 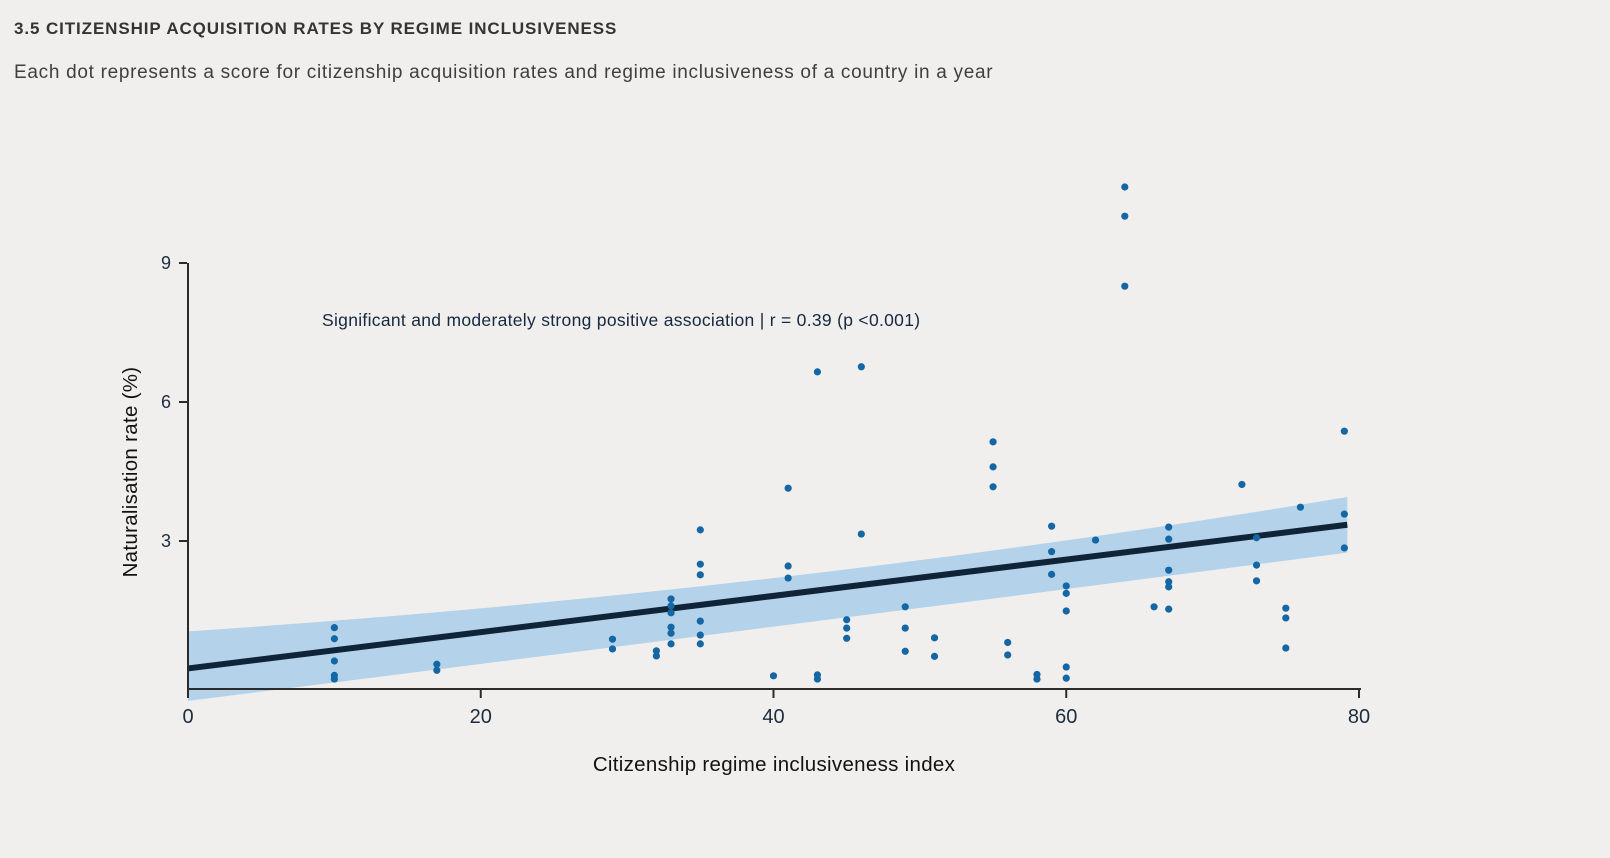 What do you see at coordinates (773, 717) in the screenshot?
I see `x-tick-label: 40` at bounding box center [773, 717].